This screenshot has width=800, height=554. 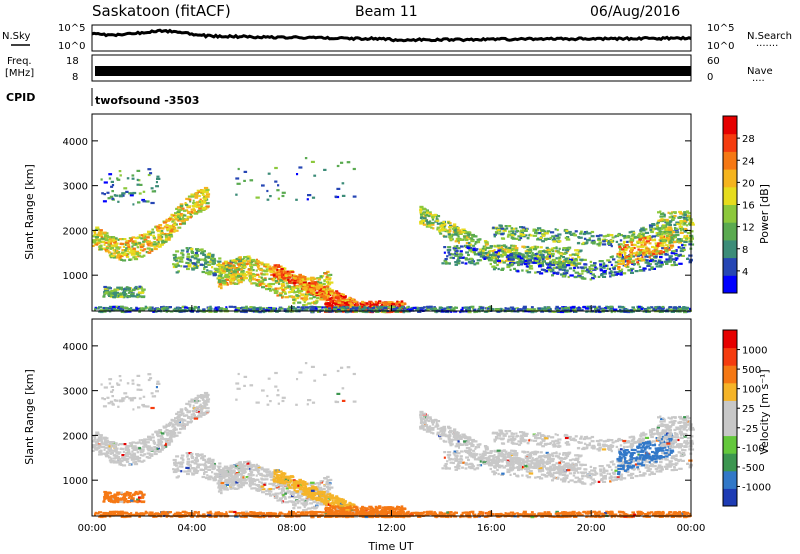 What do you see at coordinates (730, 160) in the screenshot?
I see `colorbar-swatch` at bounding box center [730, 160].